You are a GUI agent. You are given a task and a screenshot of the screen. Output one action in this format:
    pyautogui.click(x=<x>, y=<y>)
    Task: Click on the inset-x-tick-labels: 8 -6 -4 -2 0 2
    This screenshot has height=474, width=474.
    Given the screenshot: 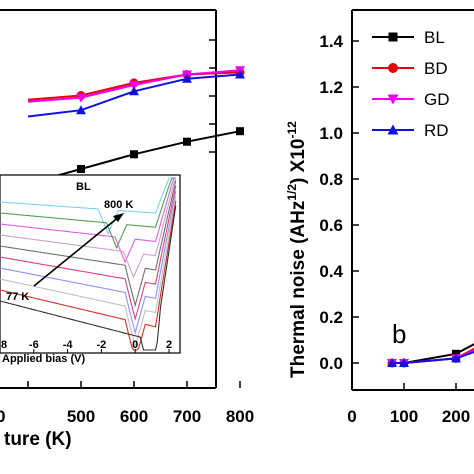 What is the action you would take?
    pyautogui.click(x=86, y=346)
    